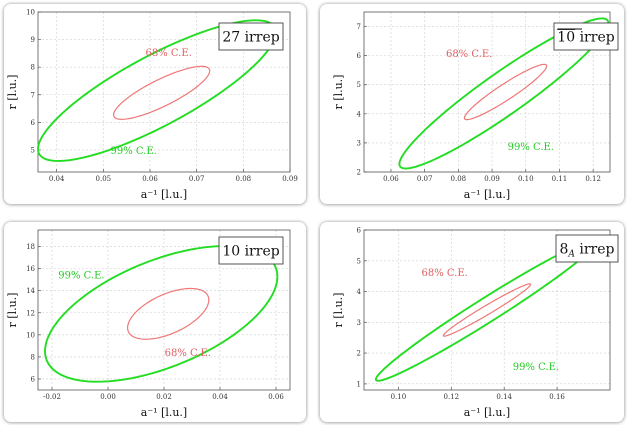 The height and width of the screenshot is (425, 629). What do you see at coordinates (587, 251) in the screenshot?
I see `irrep-label: 8A irrep` at bounding box center [587, 251].